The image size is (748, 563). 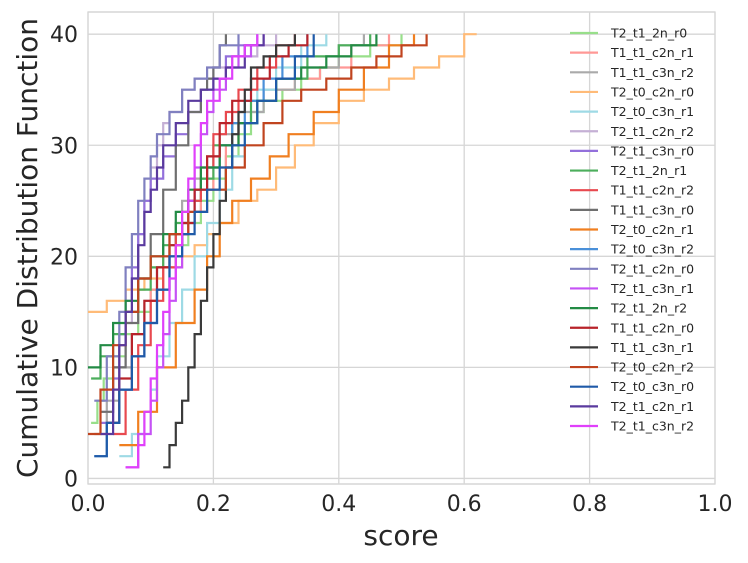 What do you see at coordinates (652, 72) in the screenshot?
I see `legend-label: T1_t1_c3n_r2` at bounding box center [652, 72].